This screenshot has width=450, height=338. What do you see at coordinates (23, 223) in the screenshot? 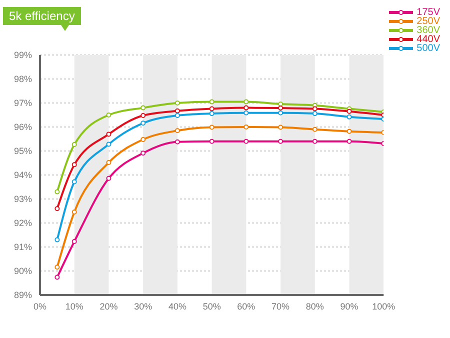
I see `y-tick-label: 92%` at bounding box center [23, 223].